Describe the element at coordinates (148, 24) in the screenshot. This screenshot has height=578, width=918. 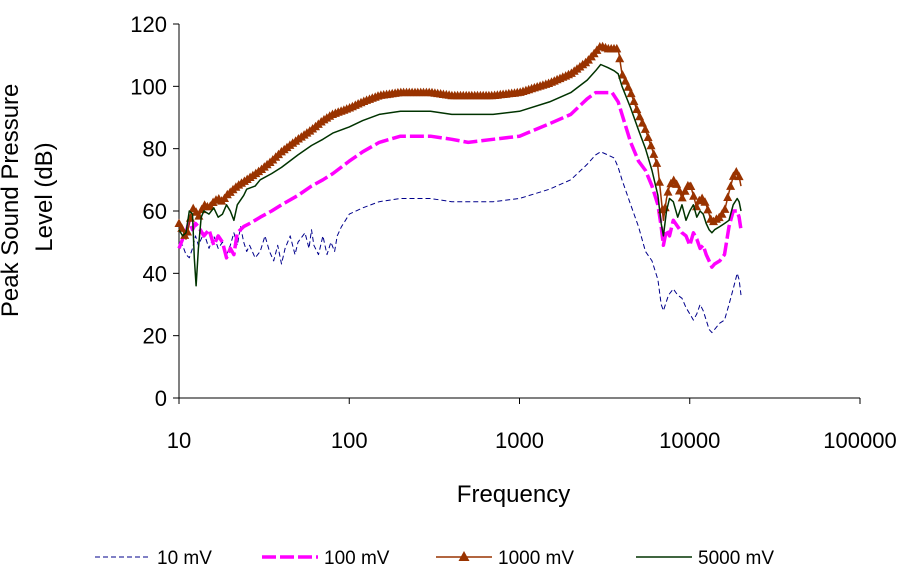
I see `y-tick-label: 120` at that location.